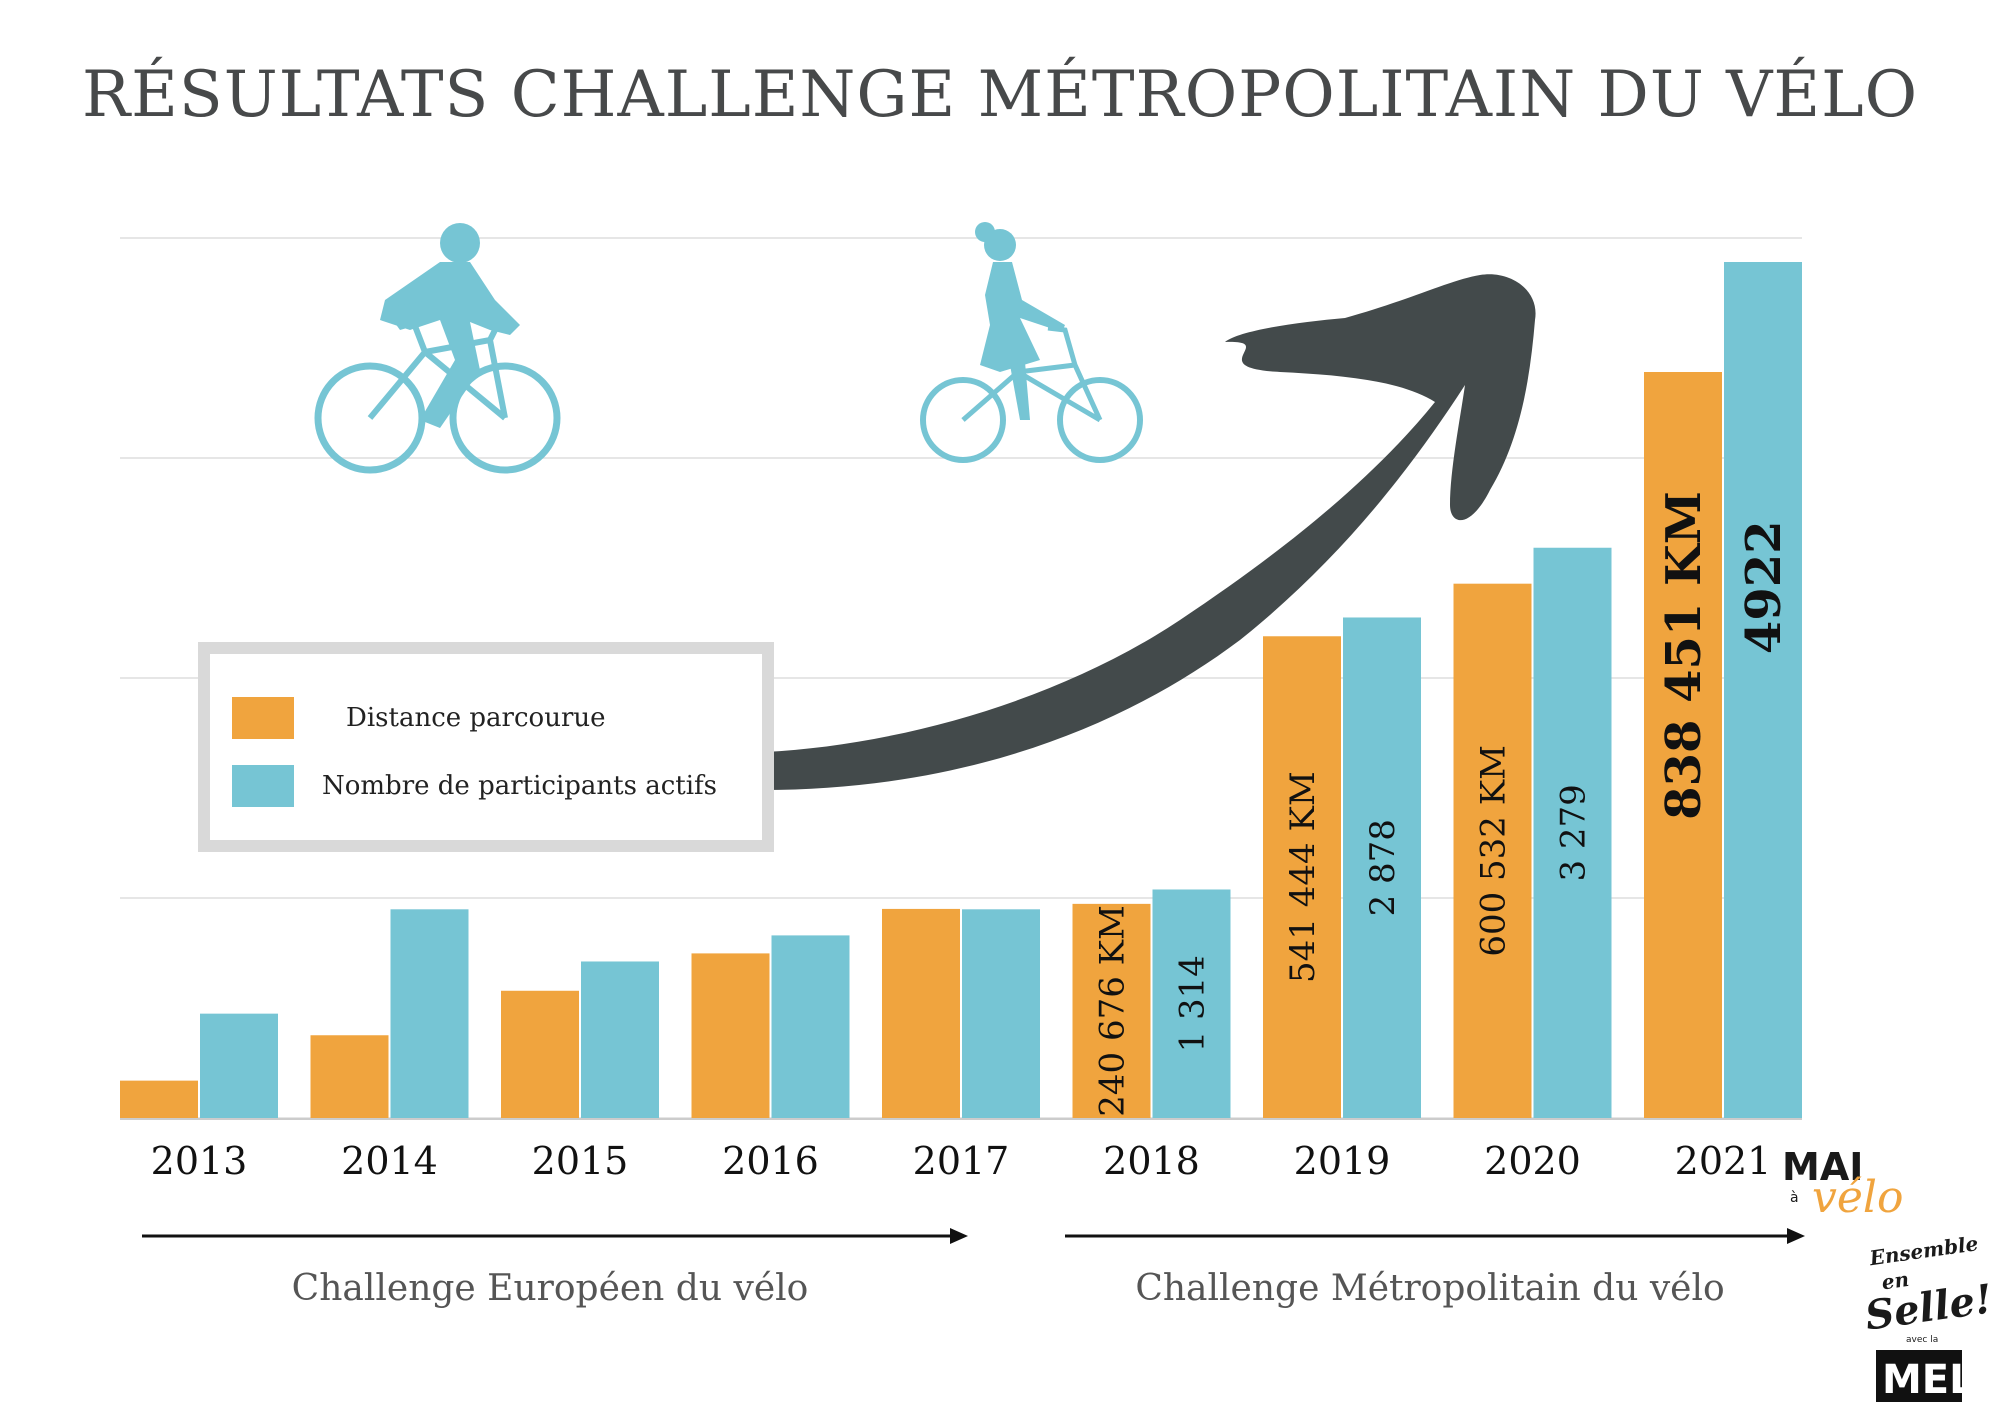  I want to click on legend-label-distance: Distance parcourue, so click(476, 718).